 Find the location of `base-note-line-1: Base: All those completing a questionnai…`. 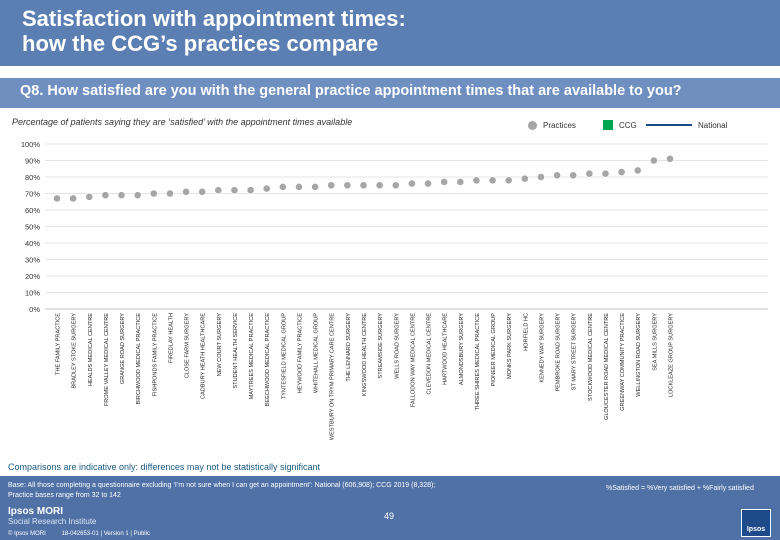

base-note-line-1: Base: All those completing a questionnai… is located at coordinates (222, 485).